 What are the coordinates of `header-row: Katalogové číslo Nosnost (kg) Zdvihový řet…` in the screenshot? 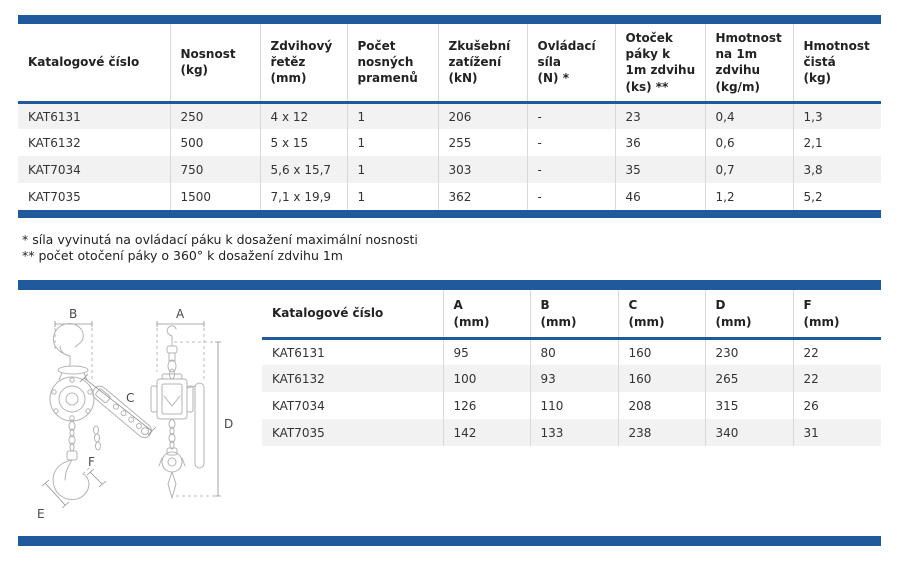 It's located at (449, 64).